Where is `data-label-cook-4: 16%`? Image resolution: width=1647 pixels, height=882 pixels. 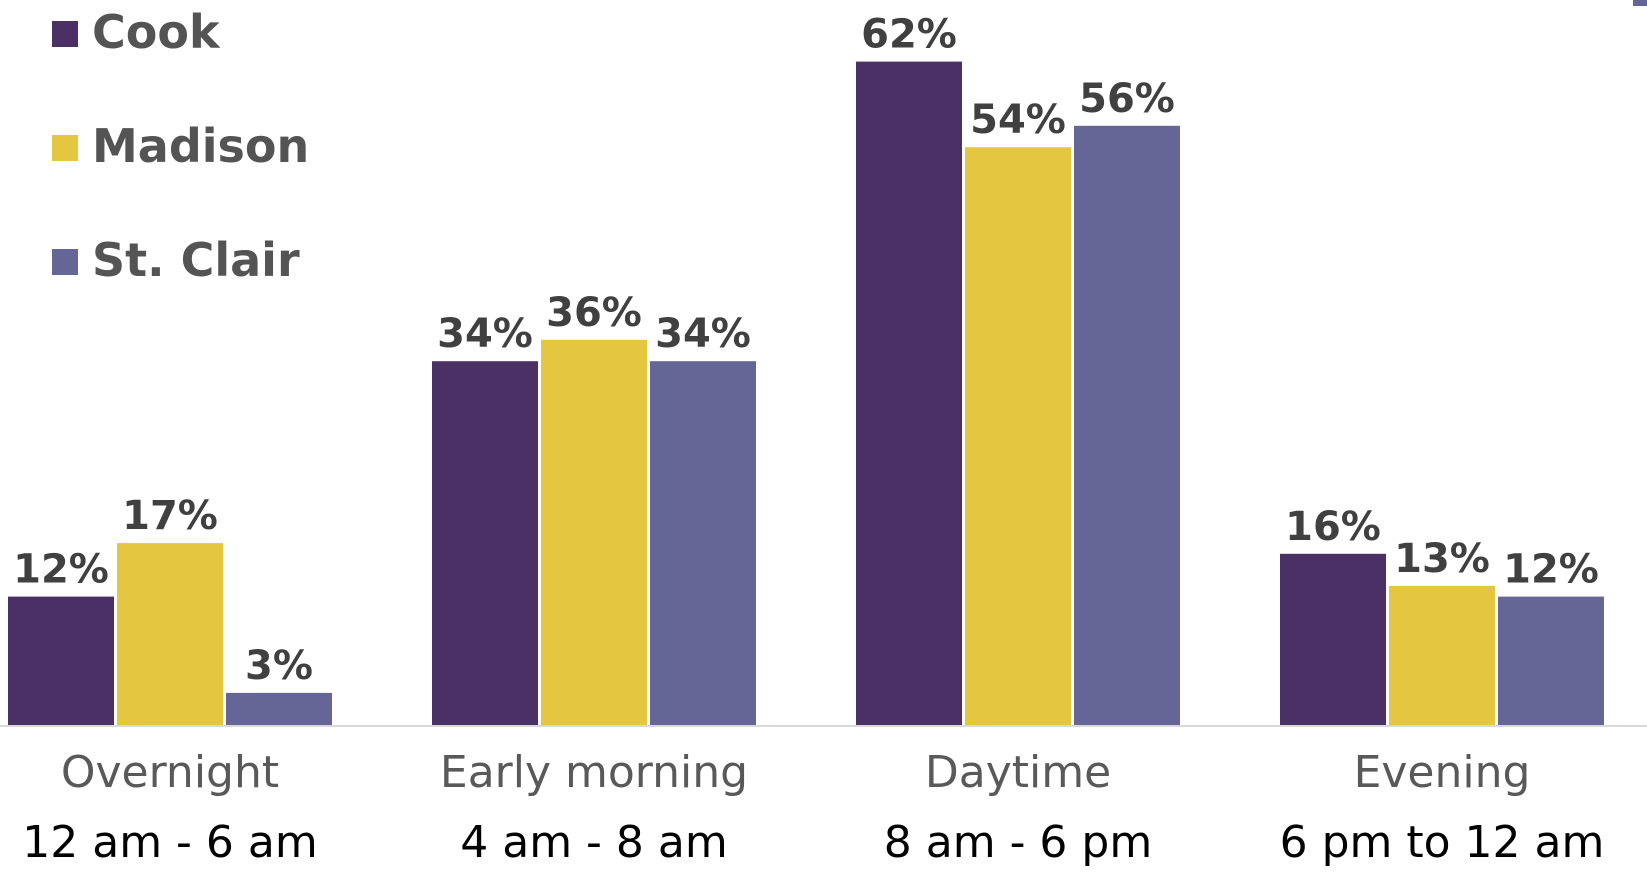 data-label-cook-4: 16% is located at coordinates (1333, 527).